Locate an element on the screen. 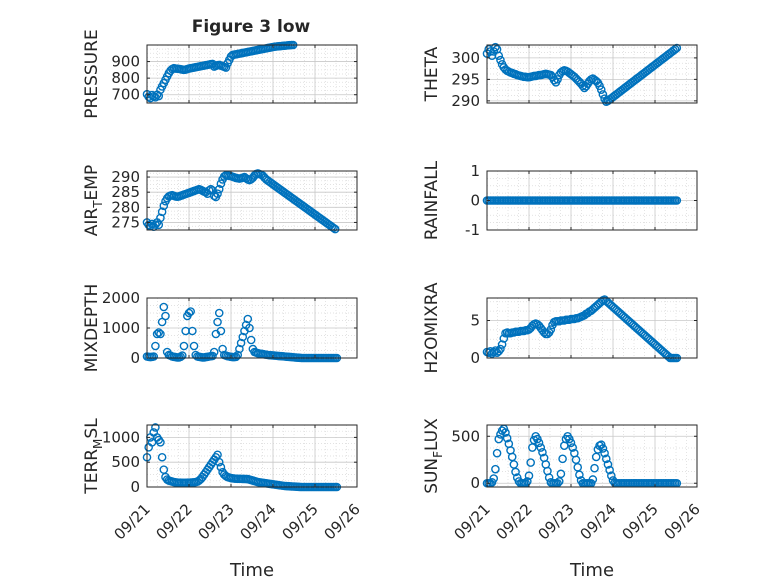  y-axis-label-tail: LUX is located at coordinates (432, 434).